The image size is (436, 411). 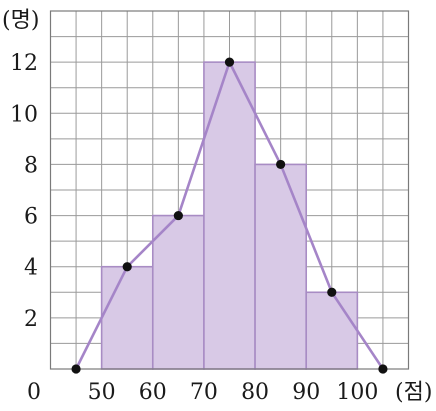 What do you see at coordinates (31, 268) in the screenshot?
I see `y-tick-label: 4` at bounding box center [31, 268].